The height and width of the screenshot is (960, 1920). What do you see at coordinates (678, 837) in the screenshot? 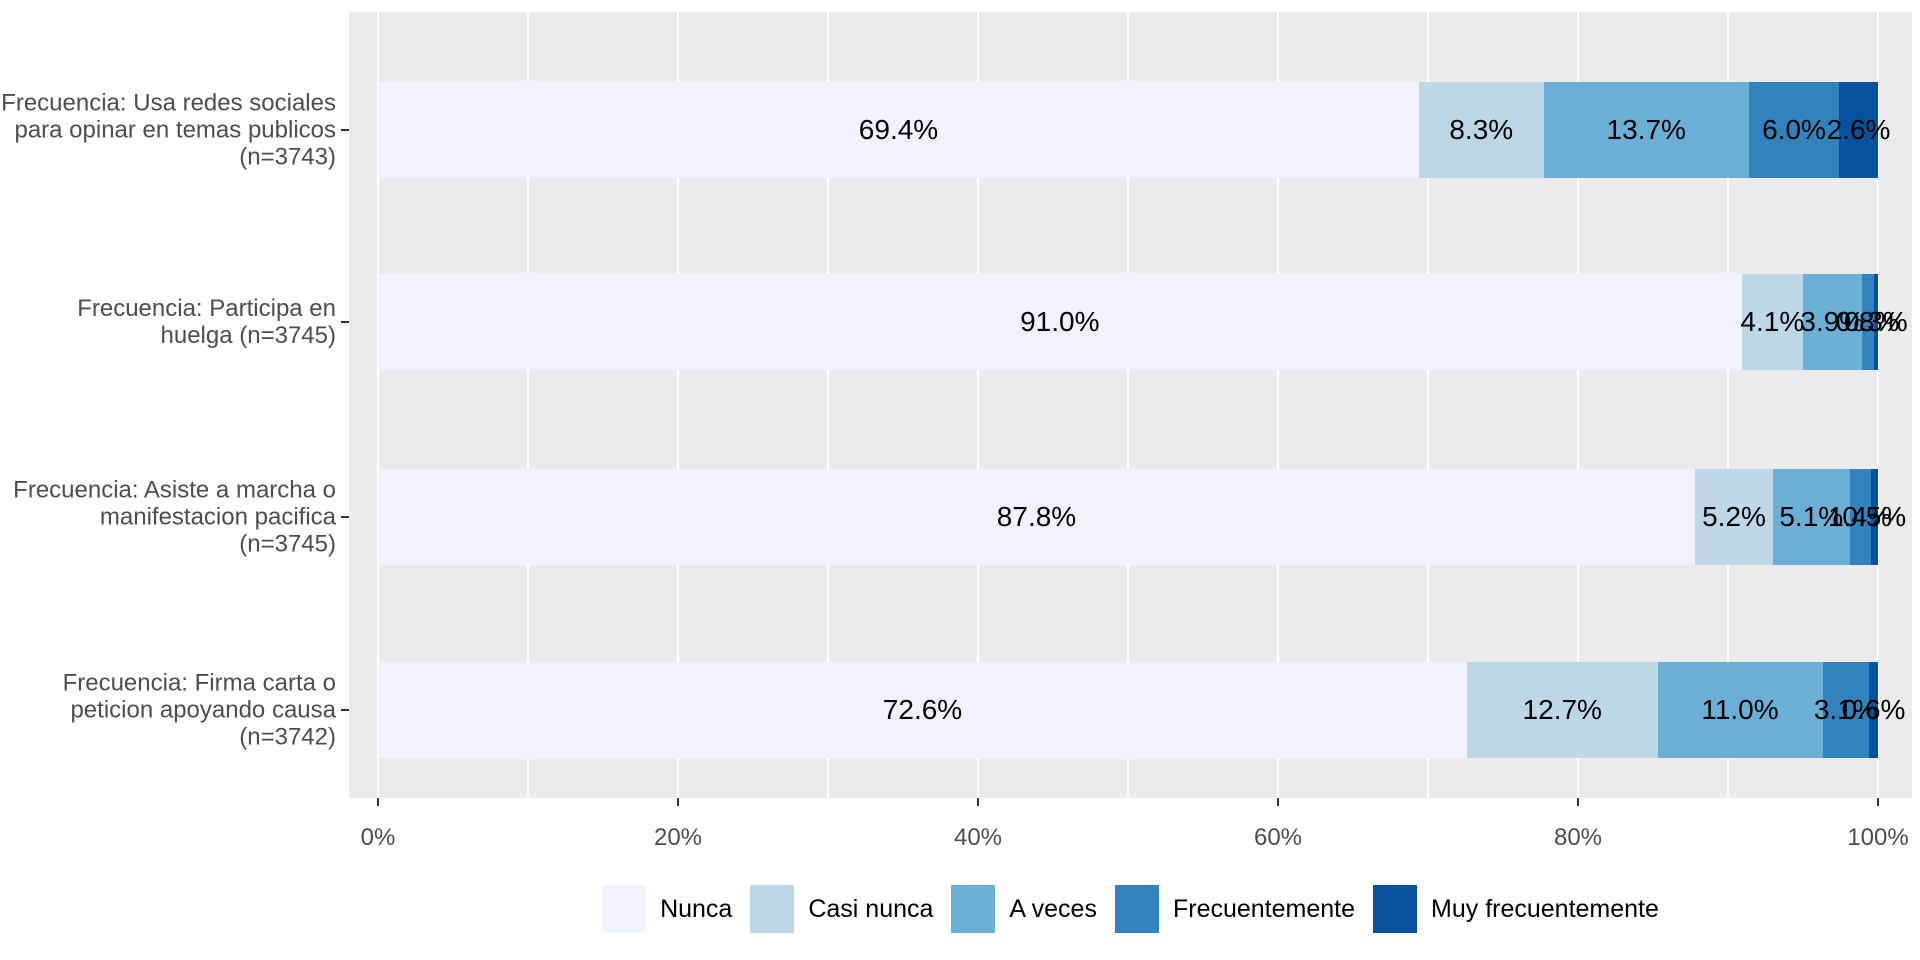
I see `x-axis-tick-label: 20%` at bounding box center [678, 837].